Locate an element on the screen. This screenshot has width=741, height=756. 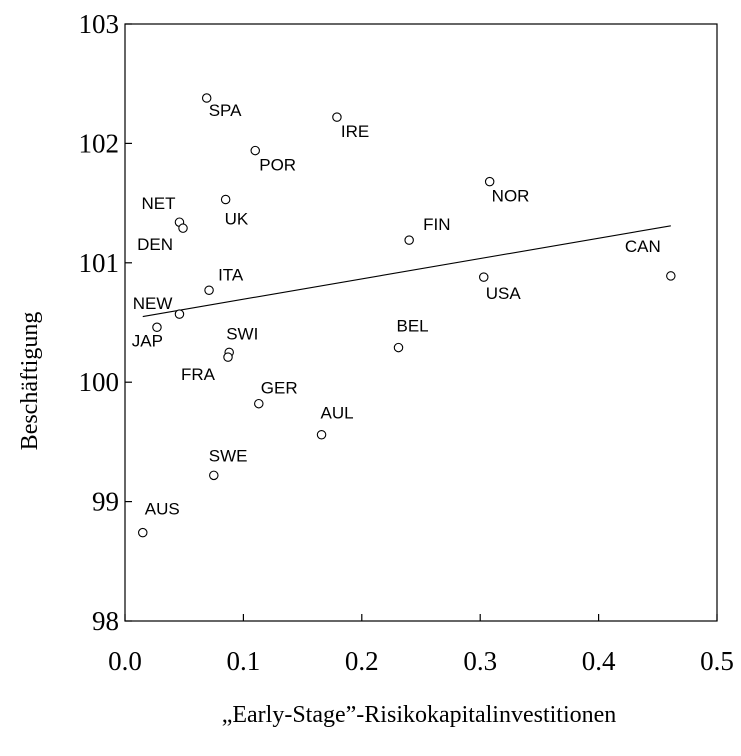
point-label-aus: AUS is located at coordinates (162, 509).